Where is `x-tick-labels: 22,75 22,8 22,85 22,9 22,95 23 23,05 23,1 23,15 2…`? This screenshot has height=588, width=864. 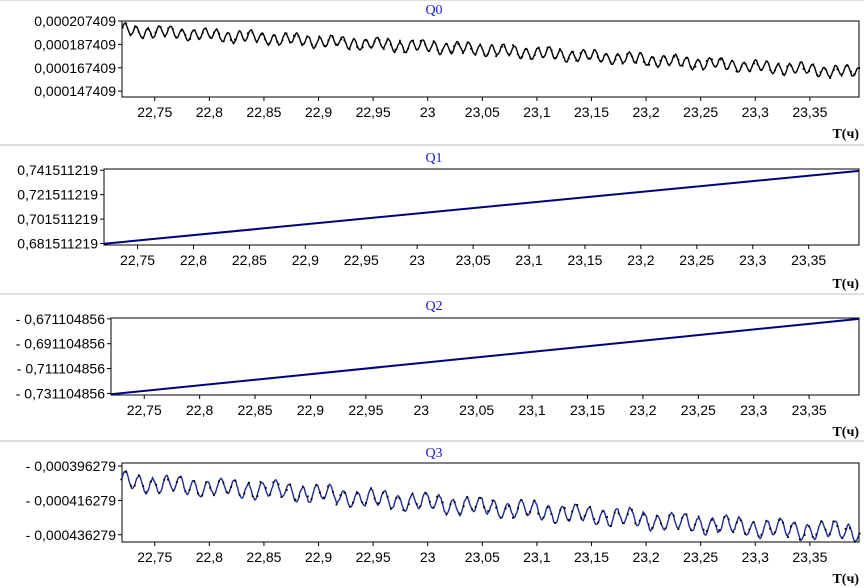
x-tick-labels: 22,75 22,8 22,85 22,9 22,95 23 23,05 23,1 23,15 2… is located at coordinates (473, 256).